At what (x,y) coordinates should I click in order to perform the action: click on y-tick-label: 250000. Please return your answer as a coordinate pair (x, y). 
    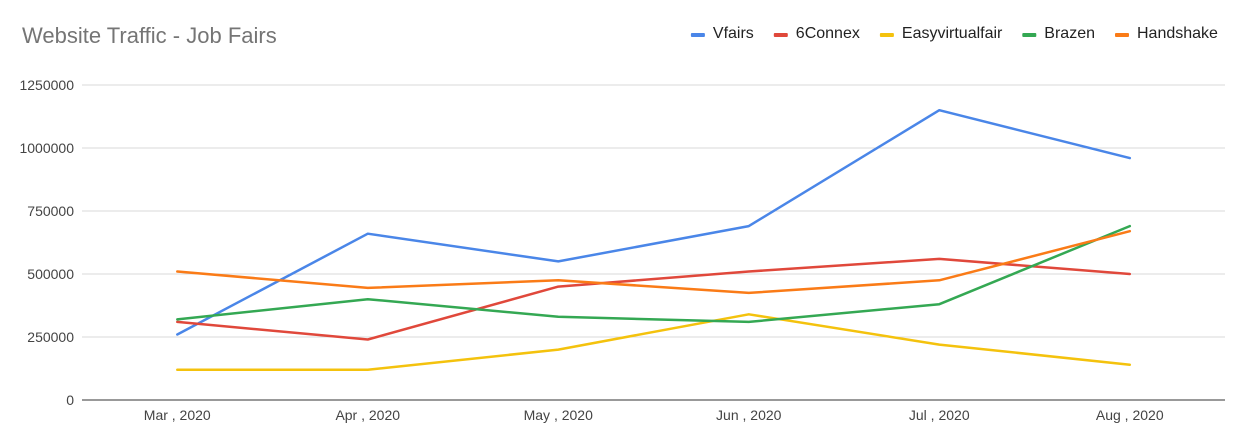
    Looking at the image, I should click on (50, 337).